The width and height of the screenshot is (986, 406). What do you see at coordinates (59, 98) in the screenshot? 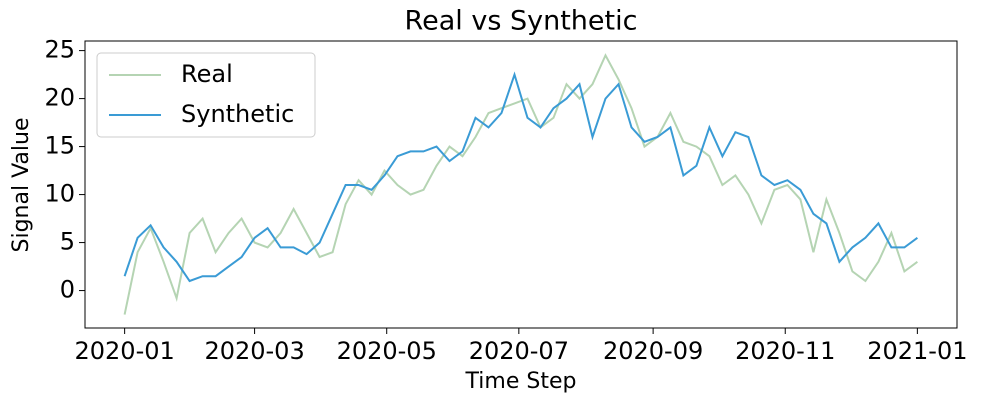
I see `y-tick-label: 20` at bounding box center [59, 98].